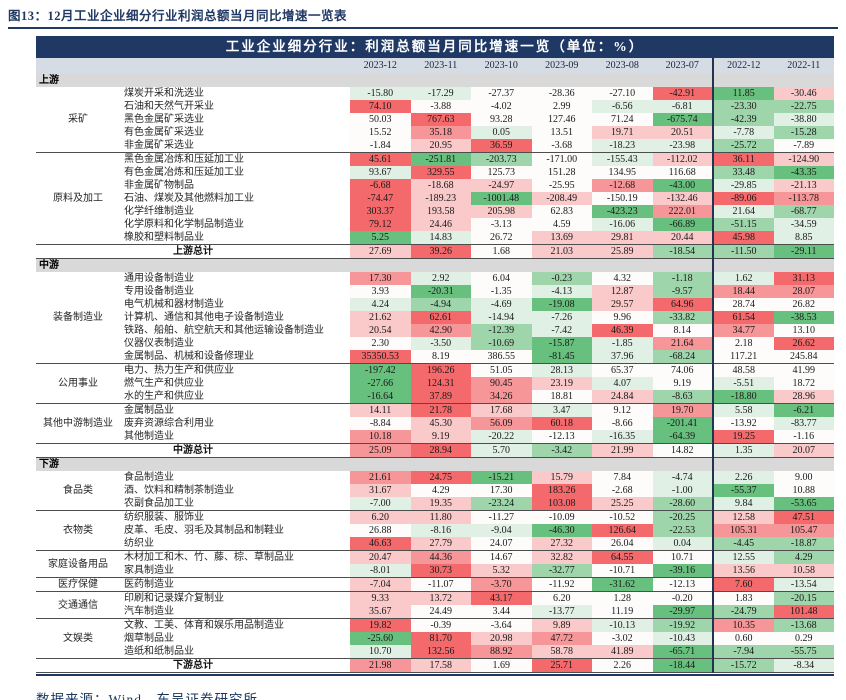 The width and height of the screenshot is (846, 700). What do you see at coordinates (682, 330) in the screenshot?
I see `value-cell: 8.14` at bounding box center [682, 330].